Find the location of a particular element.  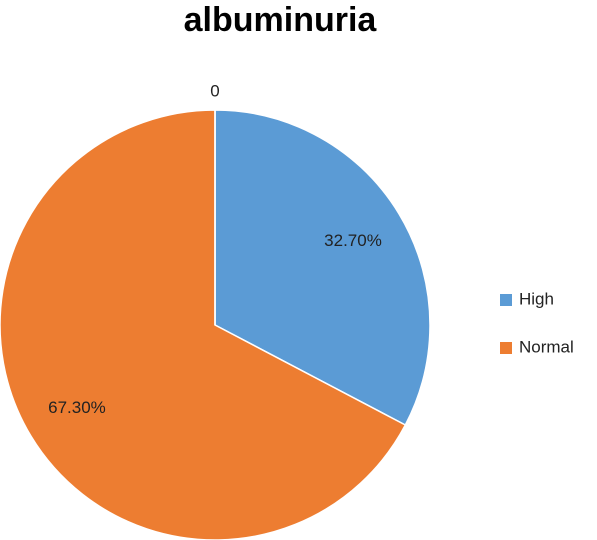

data-label: 0 is located at coordinates (214, 90).